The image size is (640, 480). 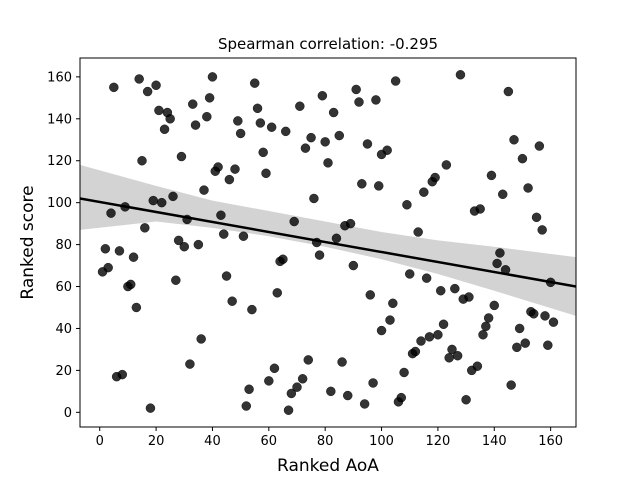 What do you see at coordinates (328, 466) in the screenshot?
I see `x-axis-label: Ranked AoA` at bounding box center [328, 466].